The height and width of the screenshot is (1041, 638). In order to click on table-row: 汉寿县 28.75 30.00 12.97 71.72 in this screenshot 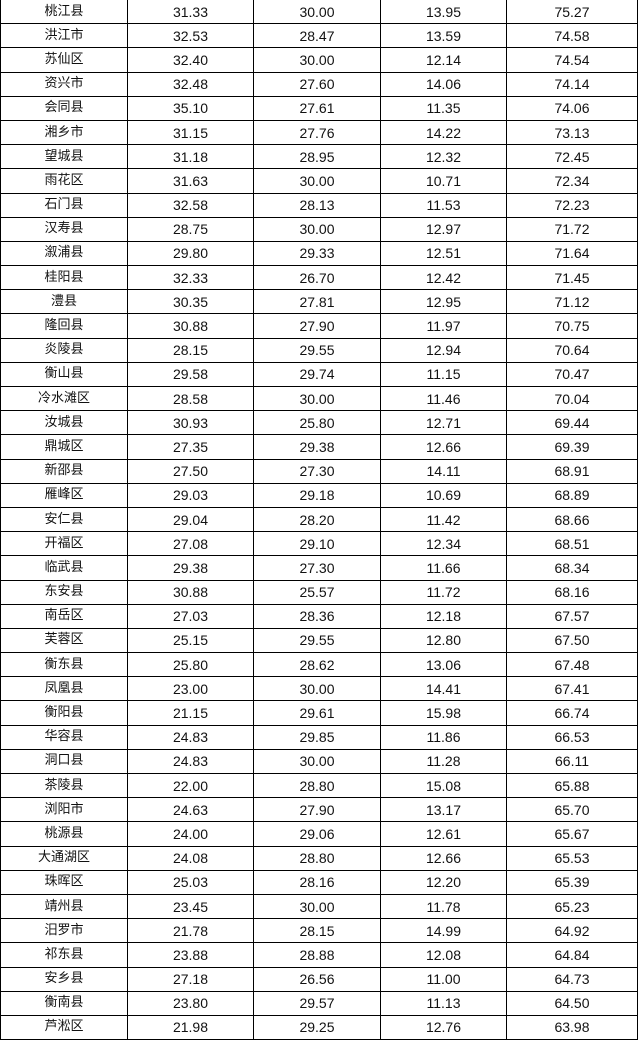, I will do `click(319, 229)`.